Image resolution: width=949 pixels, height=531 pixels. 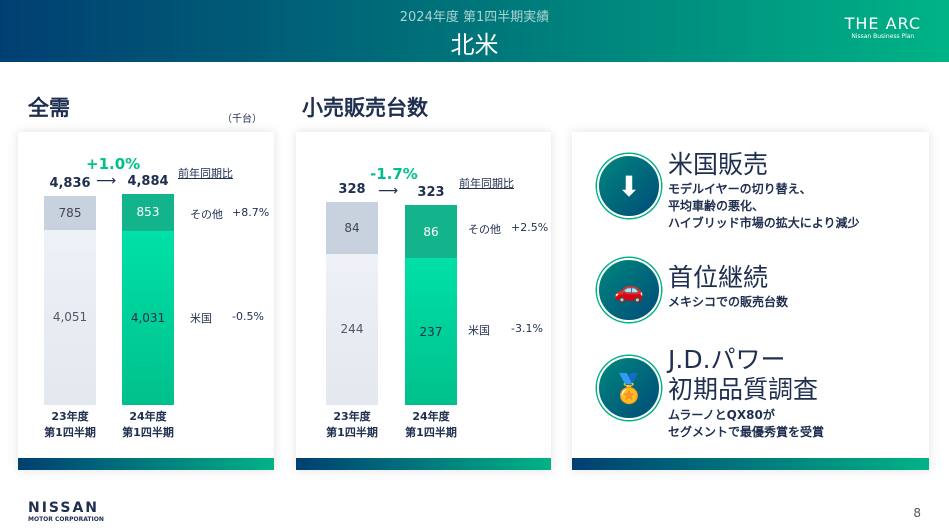 What do you see at coordinates (70, 213) in the screenshot?
I see `bar-other: 785` at bounding box center [70, 213].